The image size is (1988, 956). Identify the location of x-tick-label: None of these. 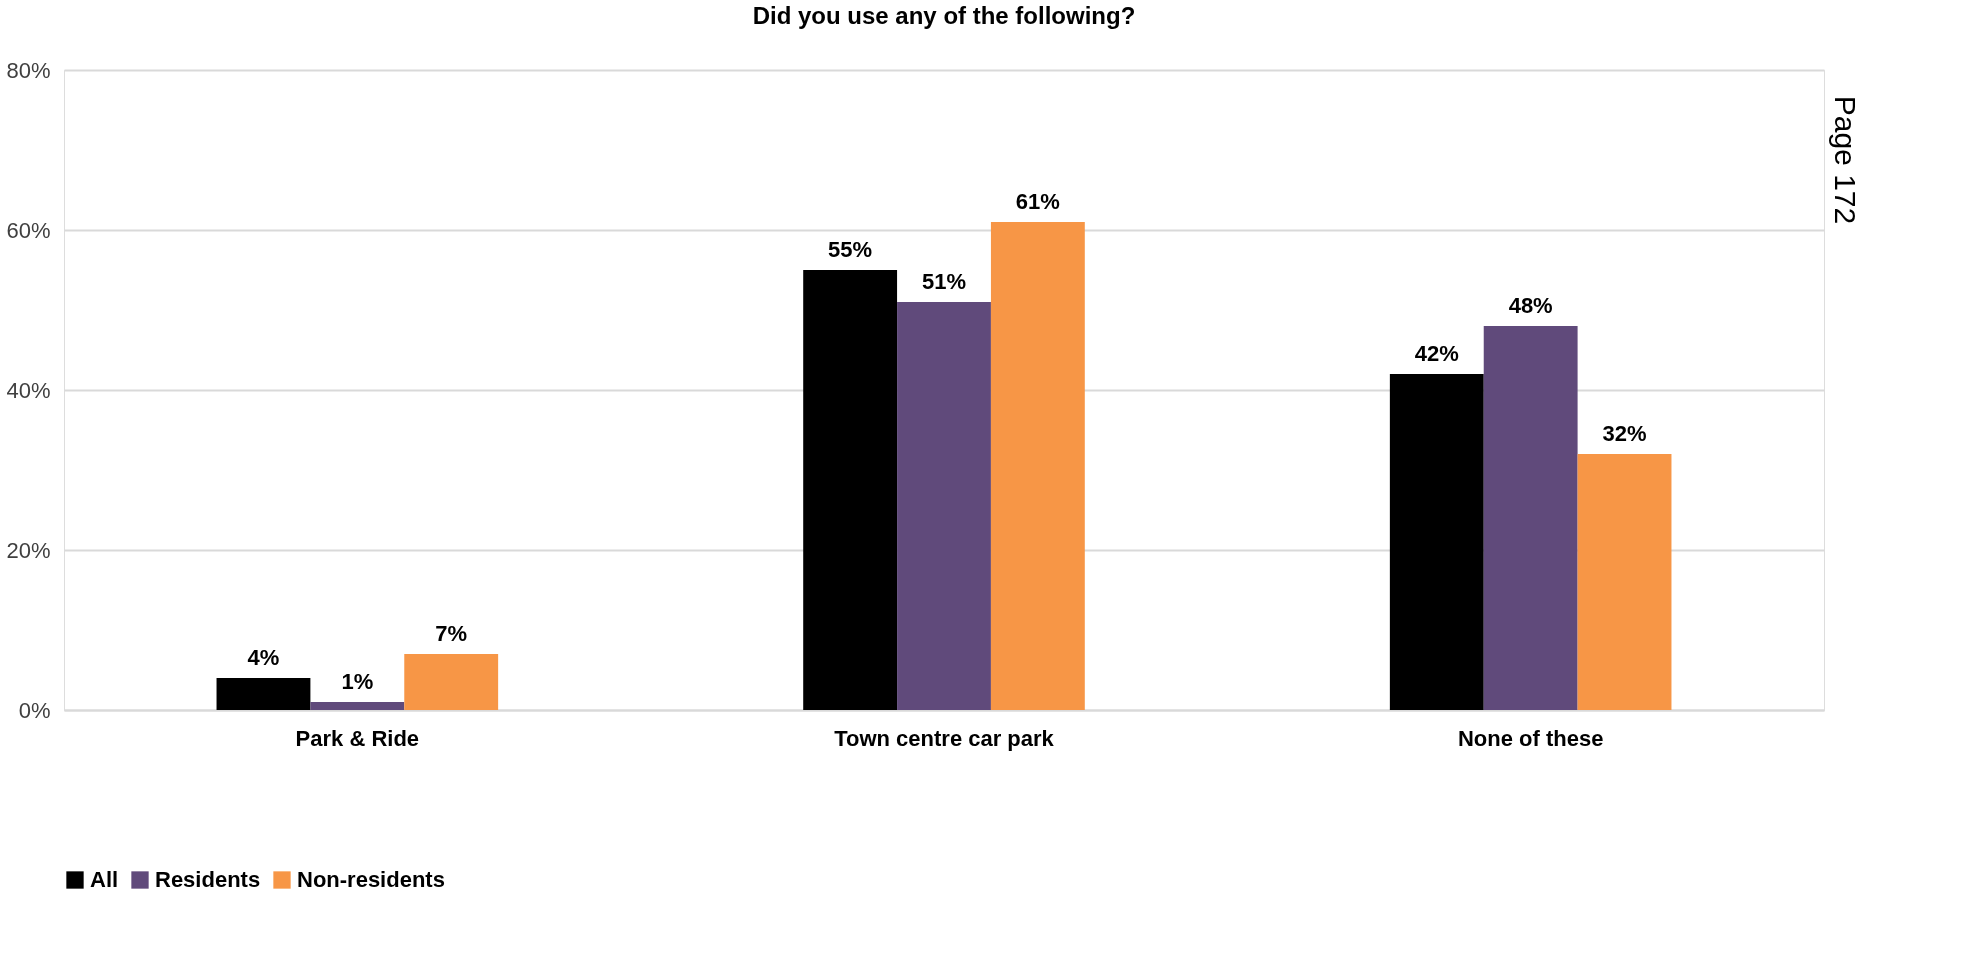
(1530, 738).